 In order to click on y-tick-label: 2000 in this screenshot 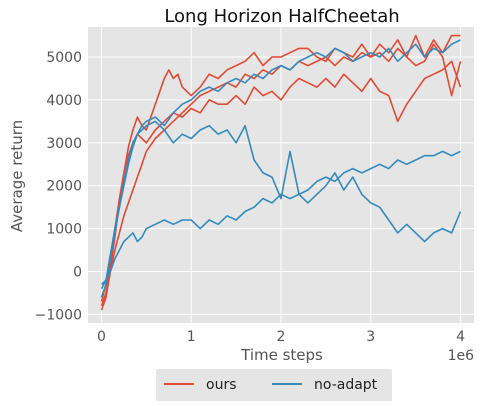, I will do `click(64, 187)`.